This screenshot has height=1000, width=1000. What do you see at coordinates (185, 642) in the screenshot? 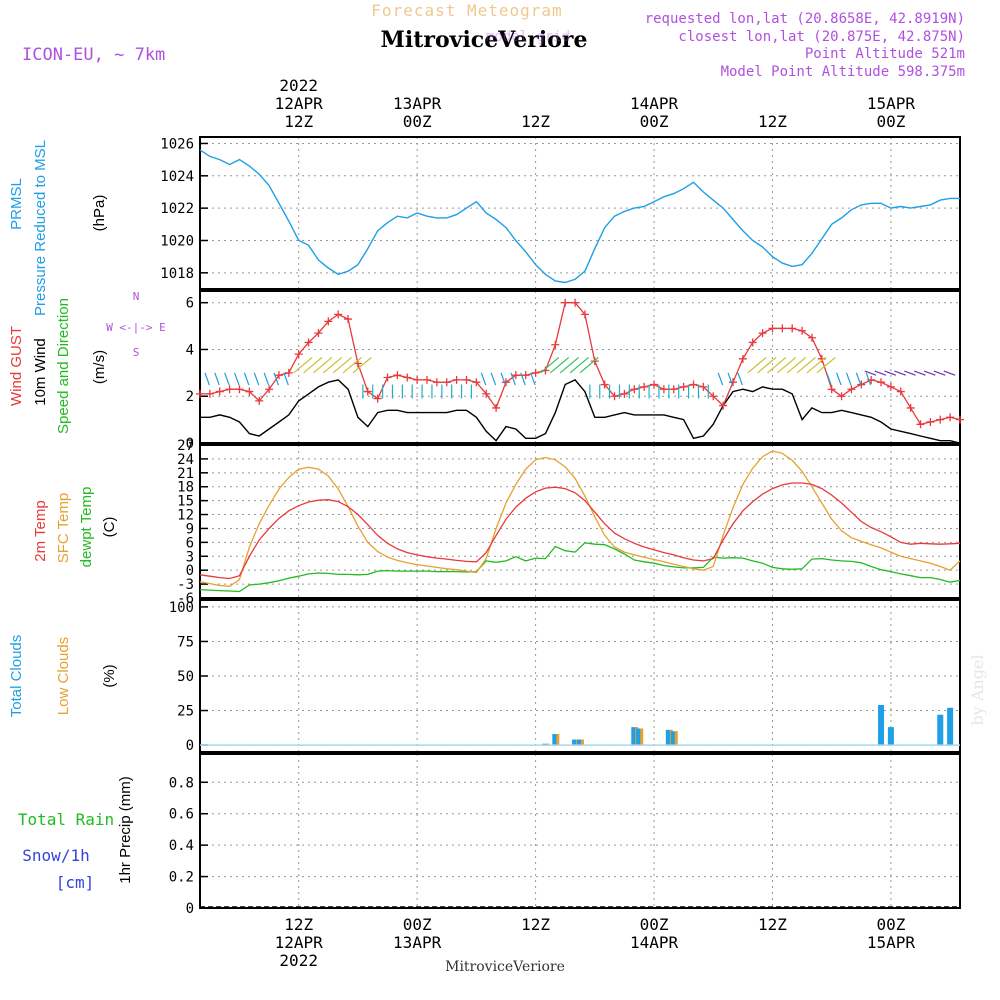
I see `y-tick-label: 75` at bounding box center [185, 642].